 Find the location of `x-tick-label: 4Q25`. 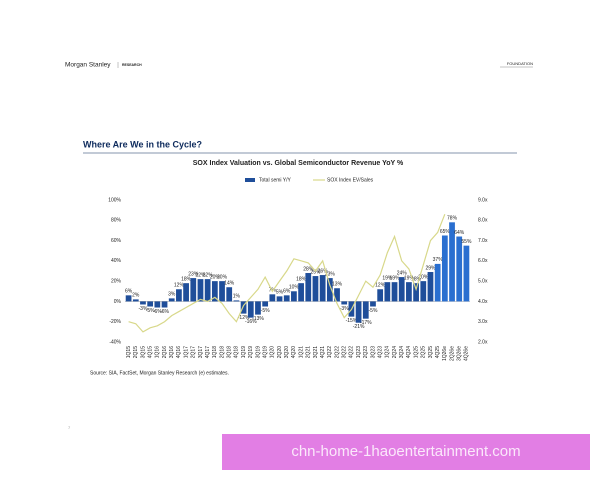

x-tick-label: 4Q25 is located at coordinates (438, 352).